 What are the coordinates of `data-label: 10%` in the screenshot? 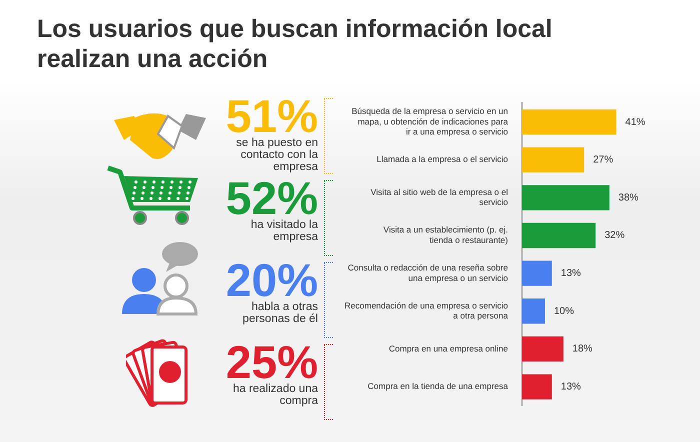 It's located at (564, 311).